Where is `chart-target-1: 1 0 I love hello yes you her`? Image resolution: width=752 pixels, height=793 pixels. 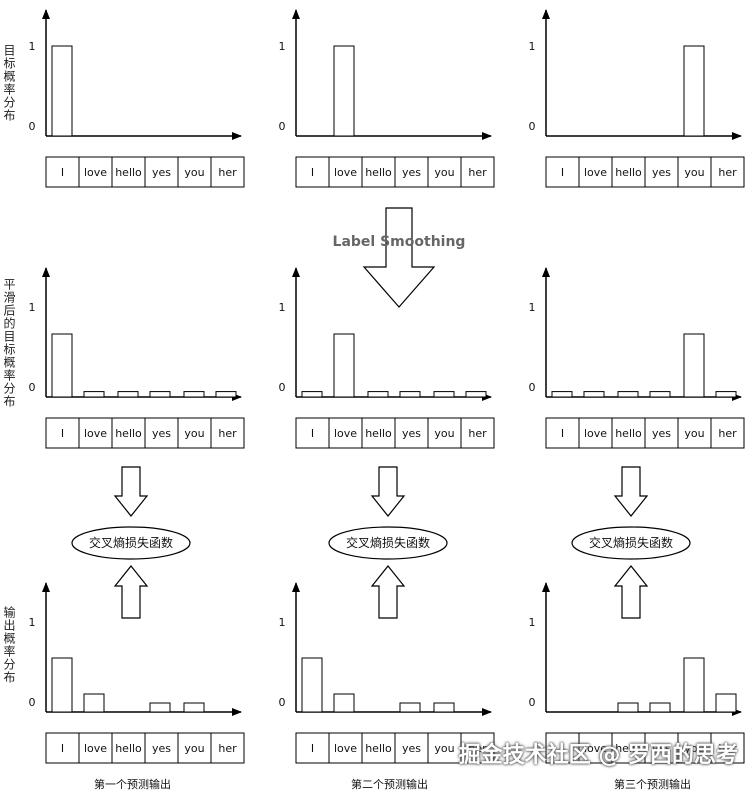
chart-target-1: 1 0 I love hello yes you her is located at coordinates (137, 98).